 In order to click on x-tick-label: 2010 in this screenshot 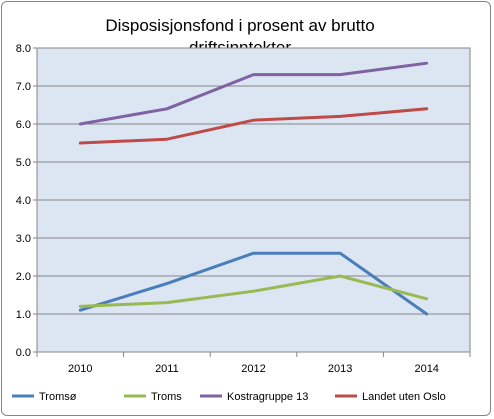, I will do `click(80, 369)`.